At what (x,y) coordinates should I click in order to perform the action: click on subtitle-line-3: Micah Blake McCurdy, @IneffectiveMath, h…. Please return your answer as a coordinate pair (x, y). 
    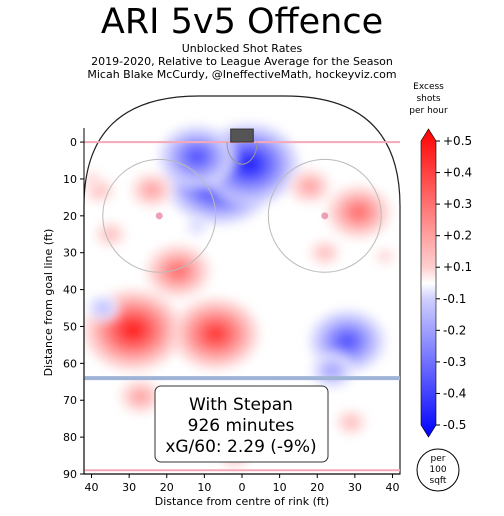
    Looking at the image, I should click on (242, 74).